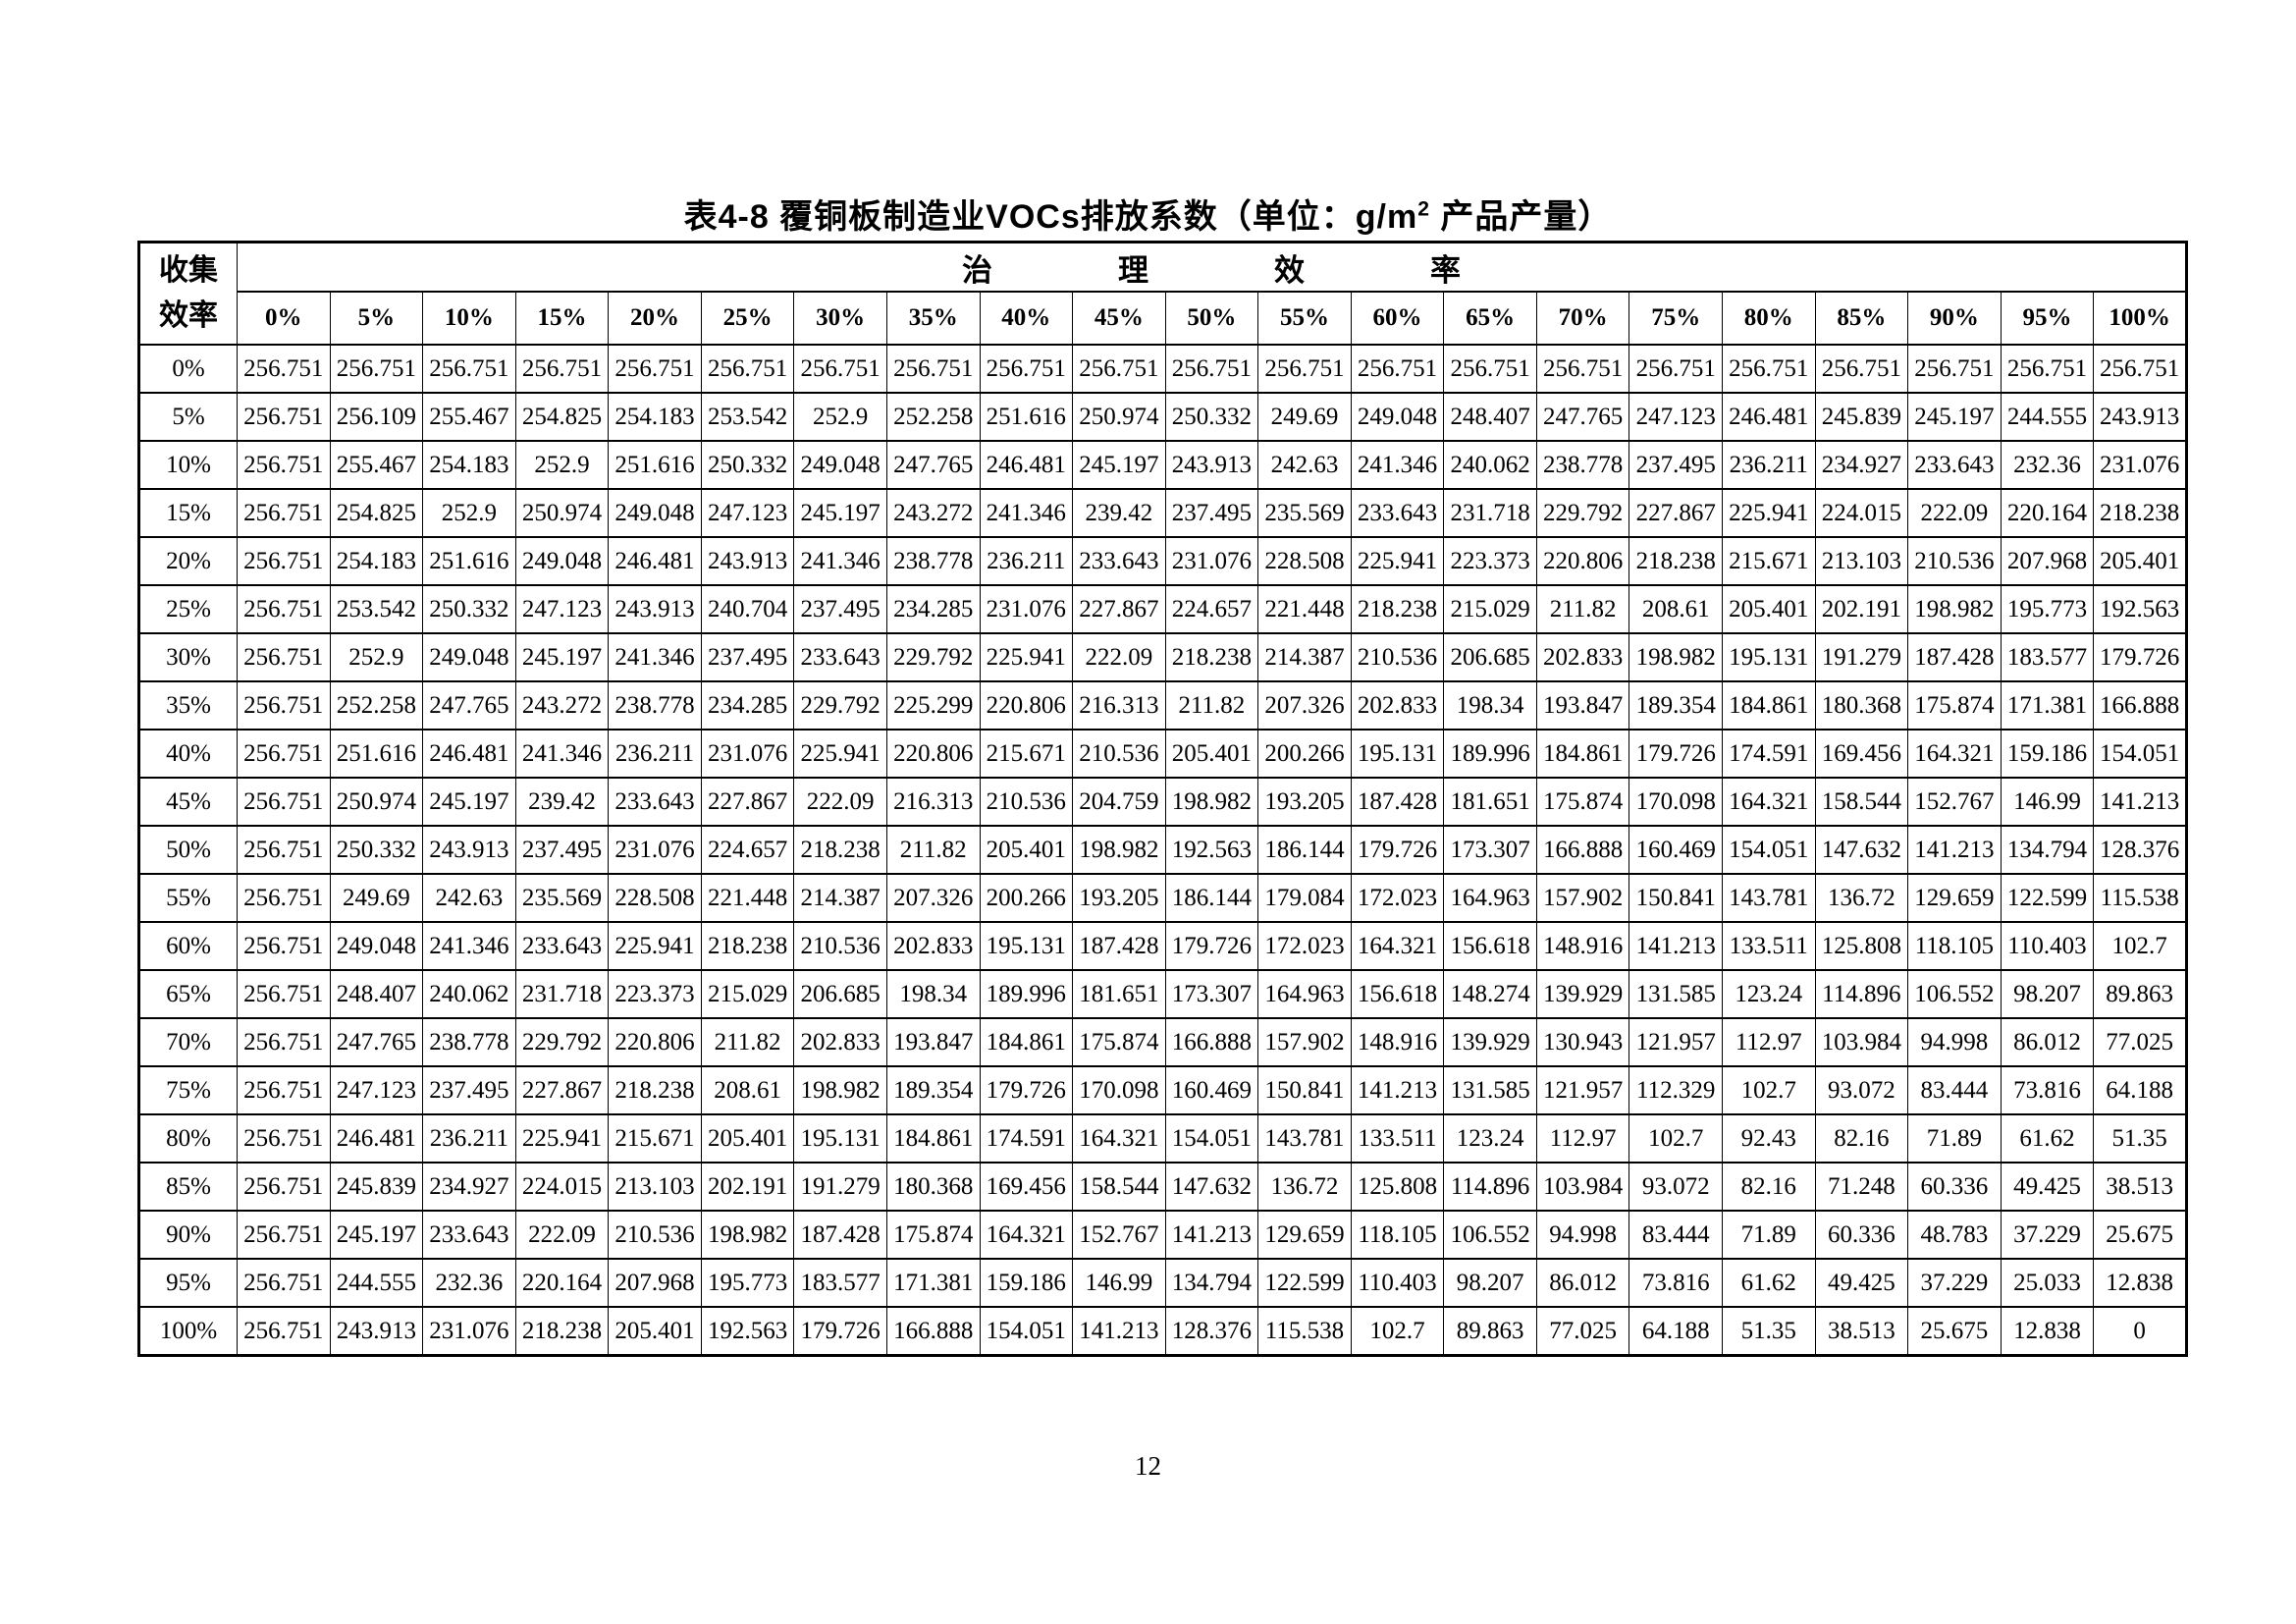 The image size is (2296, 1624). Describe the element at coordinates (188, 1235) in the screenshot. I see `row-header: 90%` at that location.